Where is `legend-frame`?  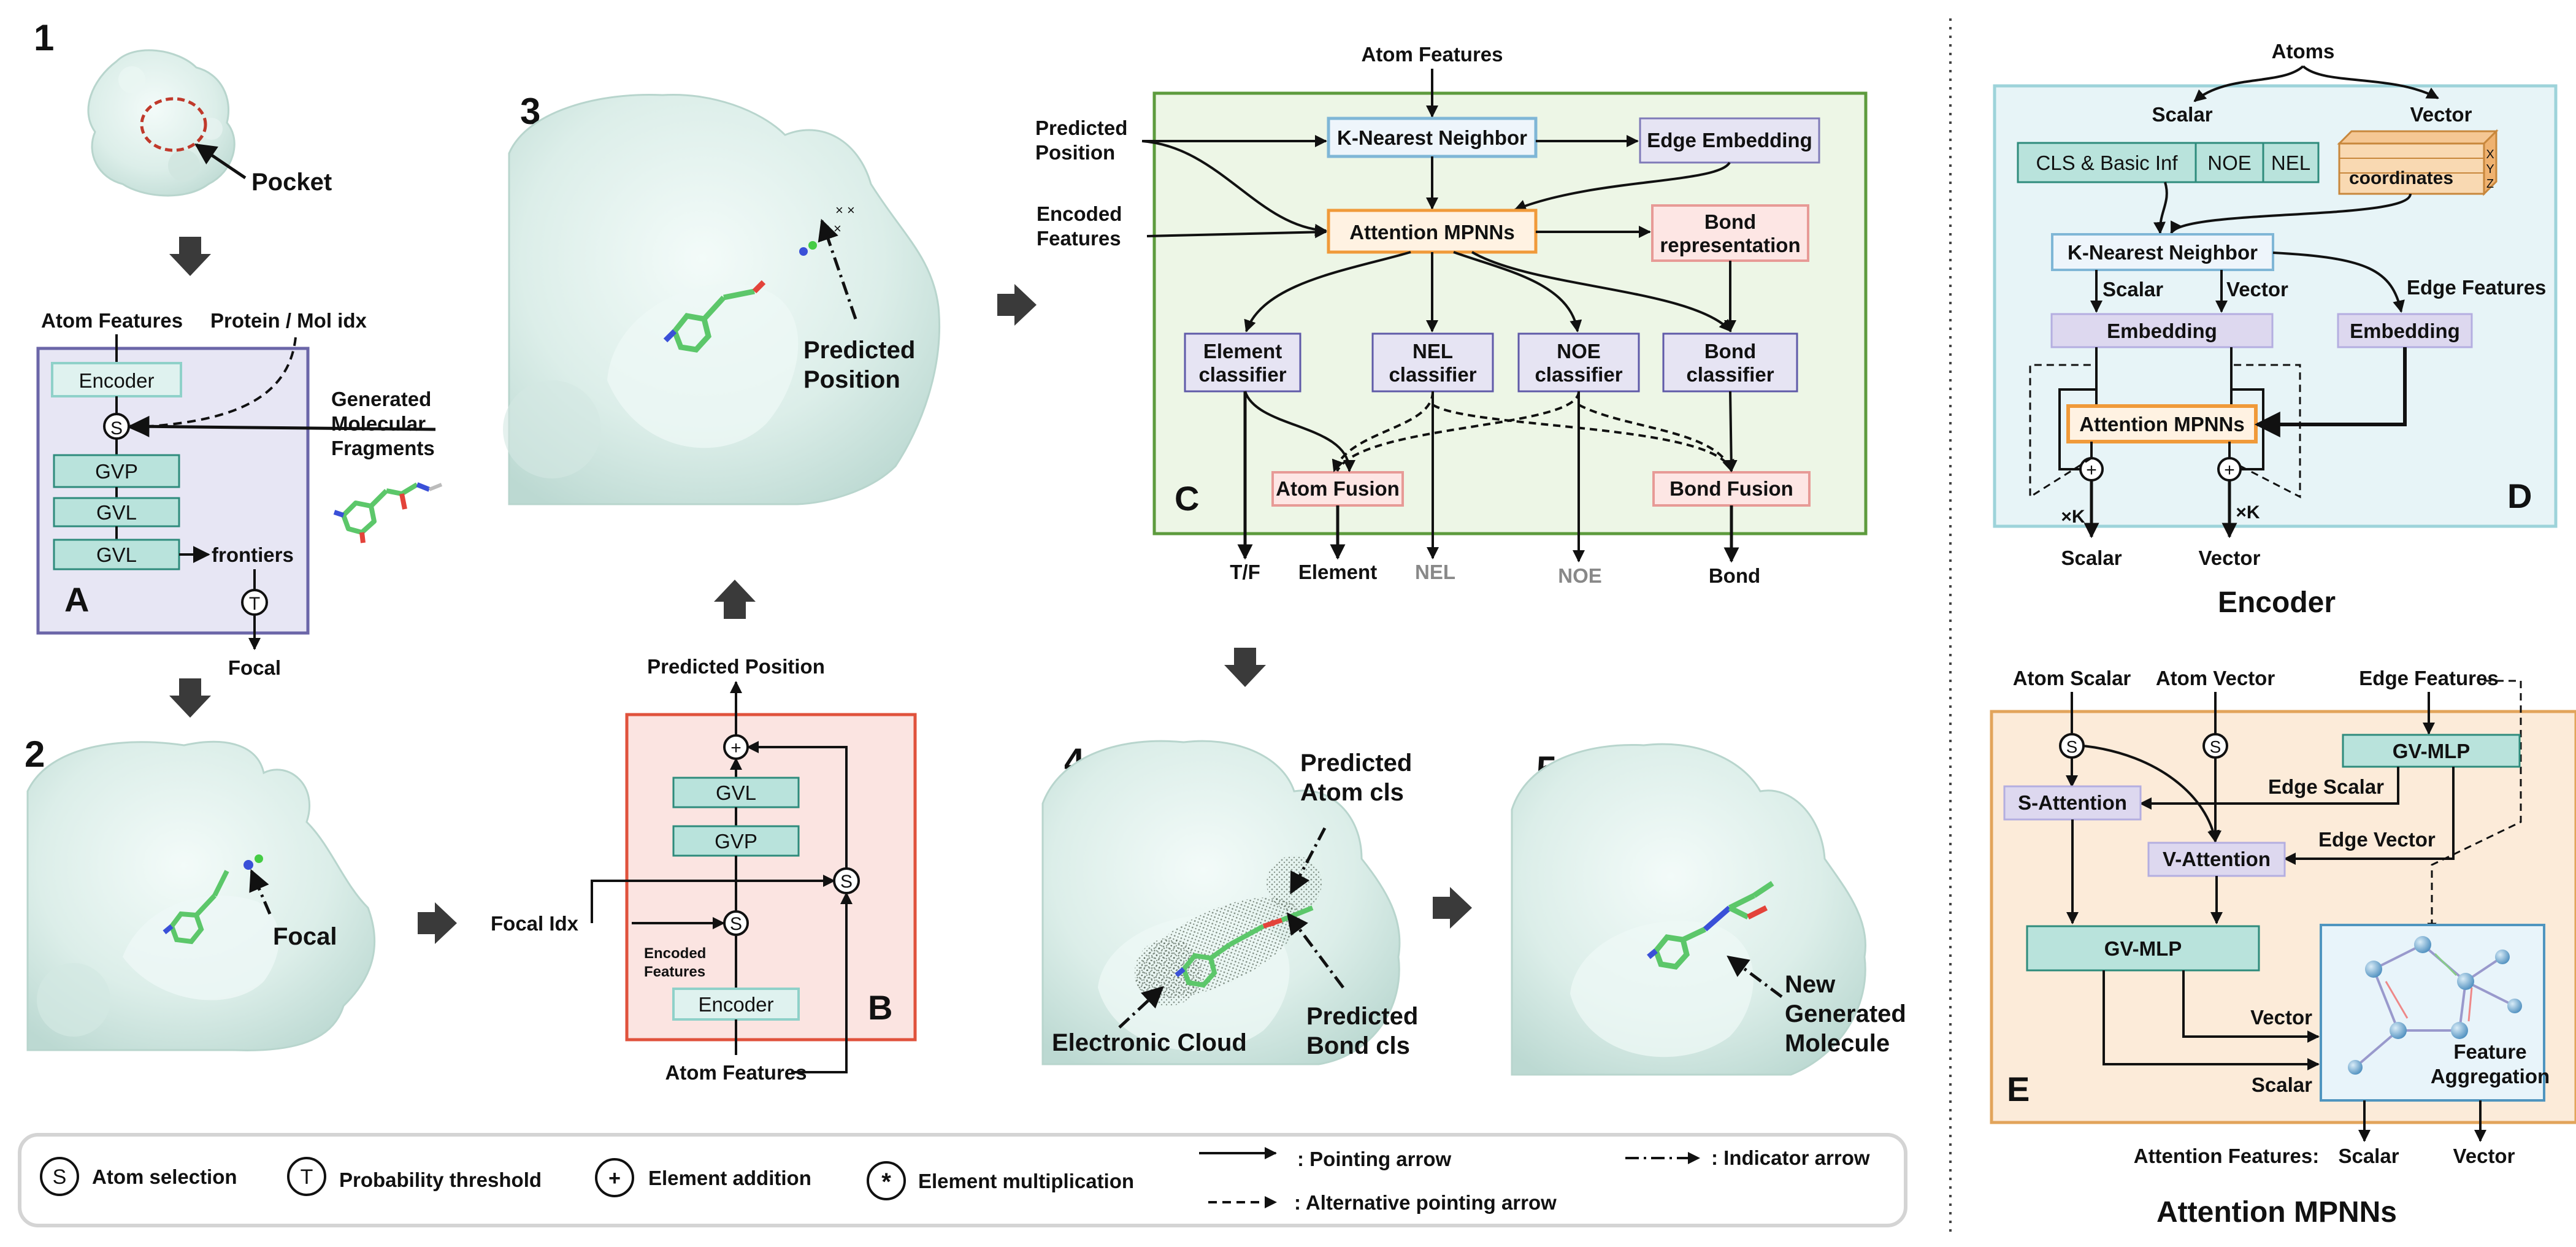 legend-frame is located at coordinates (962, 1180).